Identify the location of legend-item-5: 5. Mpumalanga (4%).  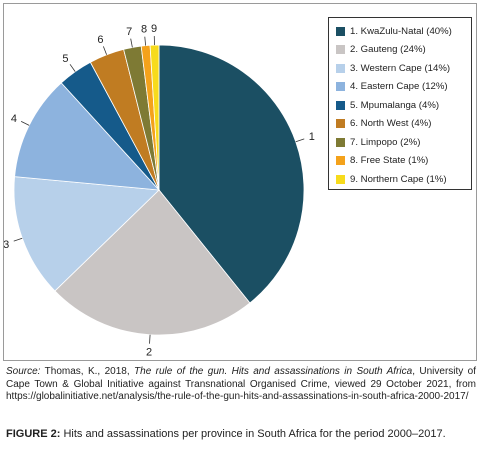
(403, 105).